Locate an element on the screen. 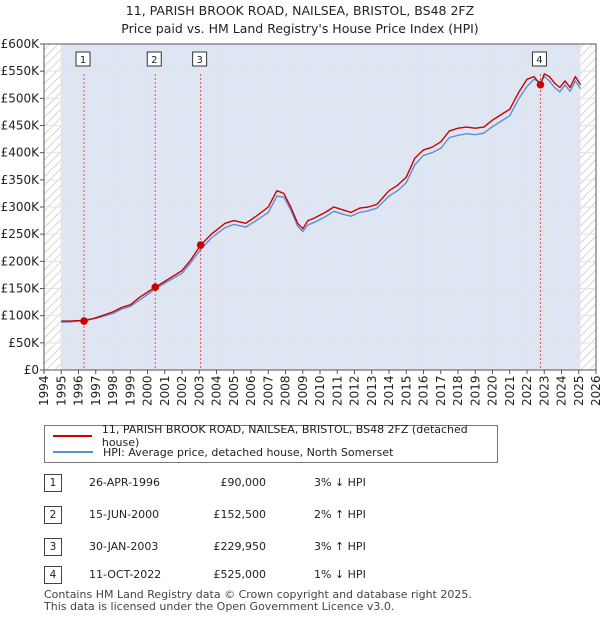  y-tick-label: £350K is located at coordinates (21, 180).